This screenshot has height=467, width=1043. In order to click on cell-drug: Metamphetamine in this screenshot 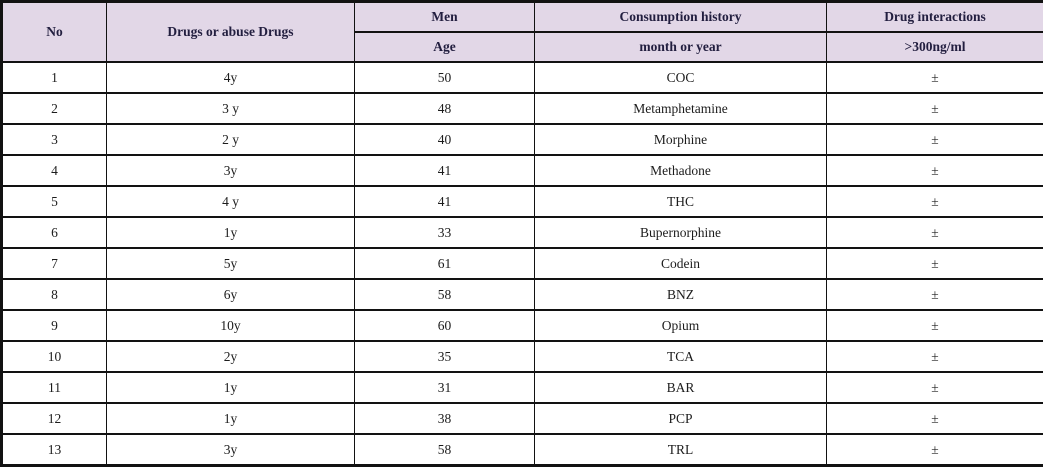, I will do `click(681, 108)`.